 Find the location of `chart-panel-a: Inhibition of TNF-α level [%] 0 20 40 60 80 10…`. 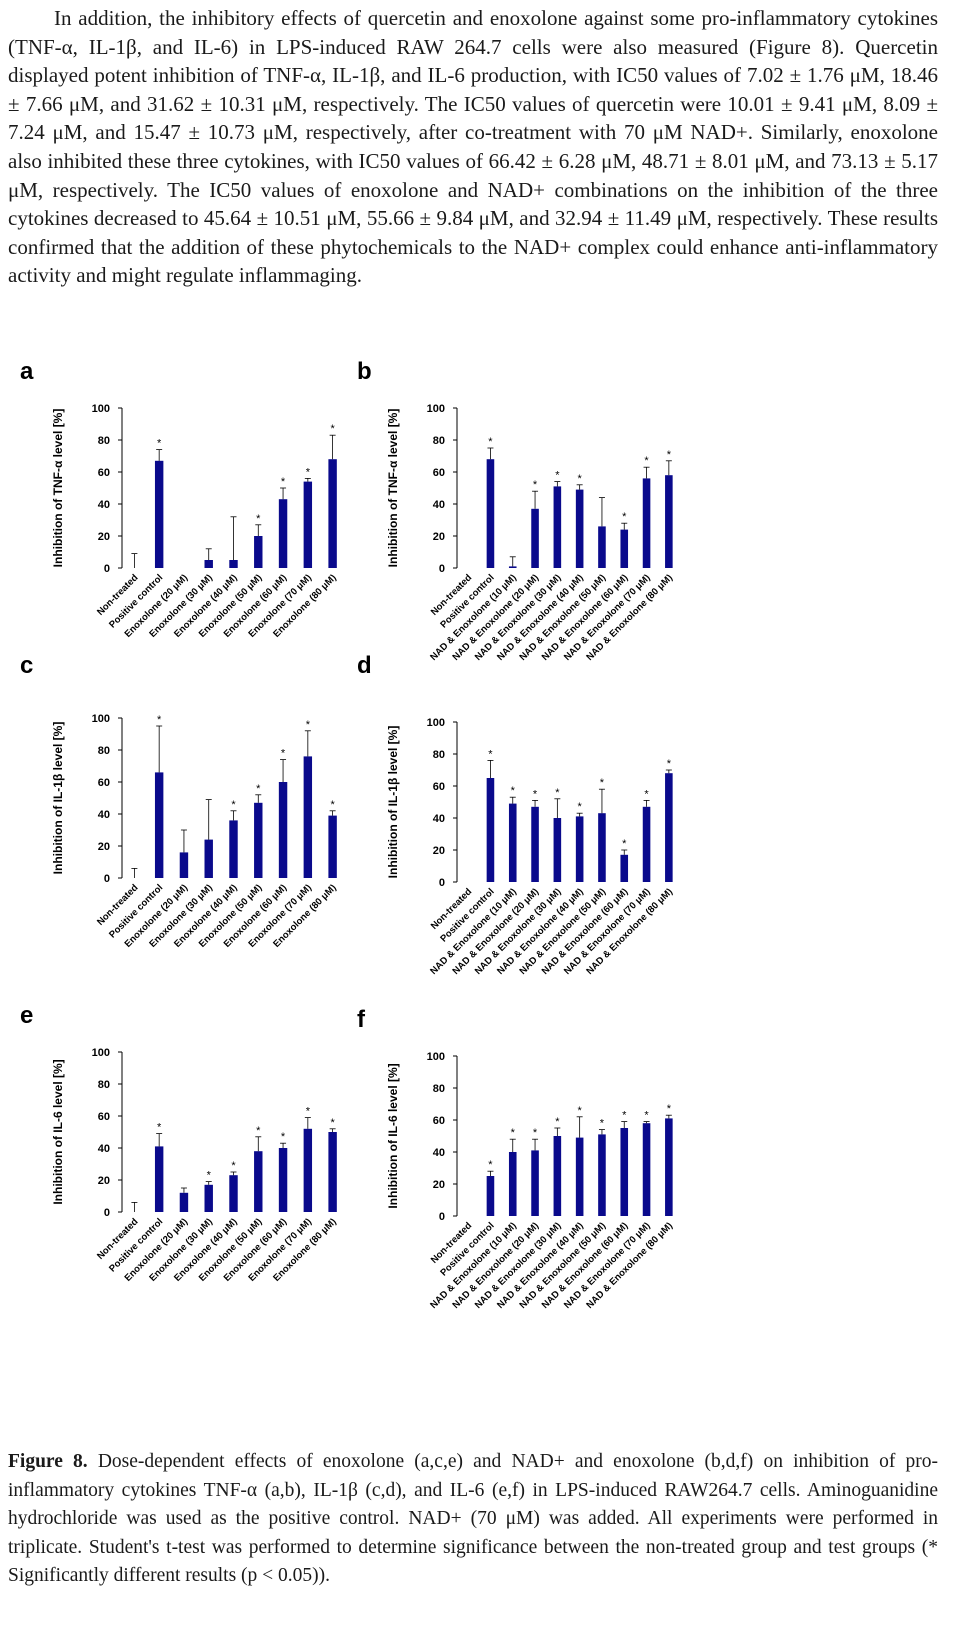

chart-panel-a: Inhibition of TNF-α level [%] 0 20 40 60 80 10… is located at coordinates (200, 532).